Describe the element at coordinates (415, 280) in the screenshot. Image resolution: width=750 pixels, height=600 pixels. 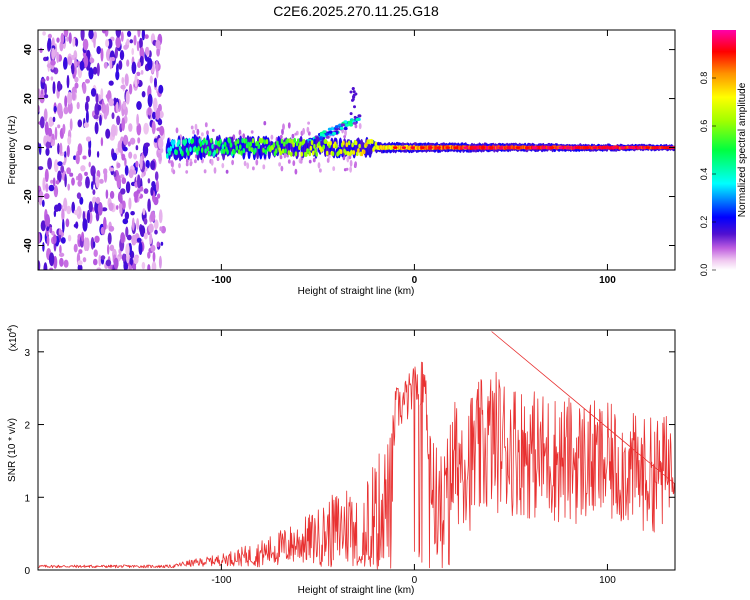
I see `spectrogram-xtick-label: 0` at that location.